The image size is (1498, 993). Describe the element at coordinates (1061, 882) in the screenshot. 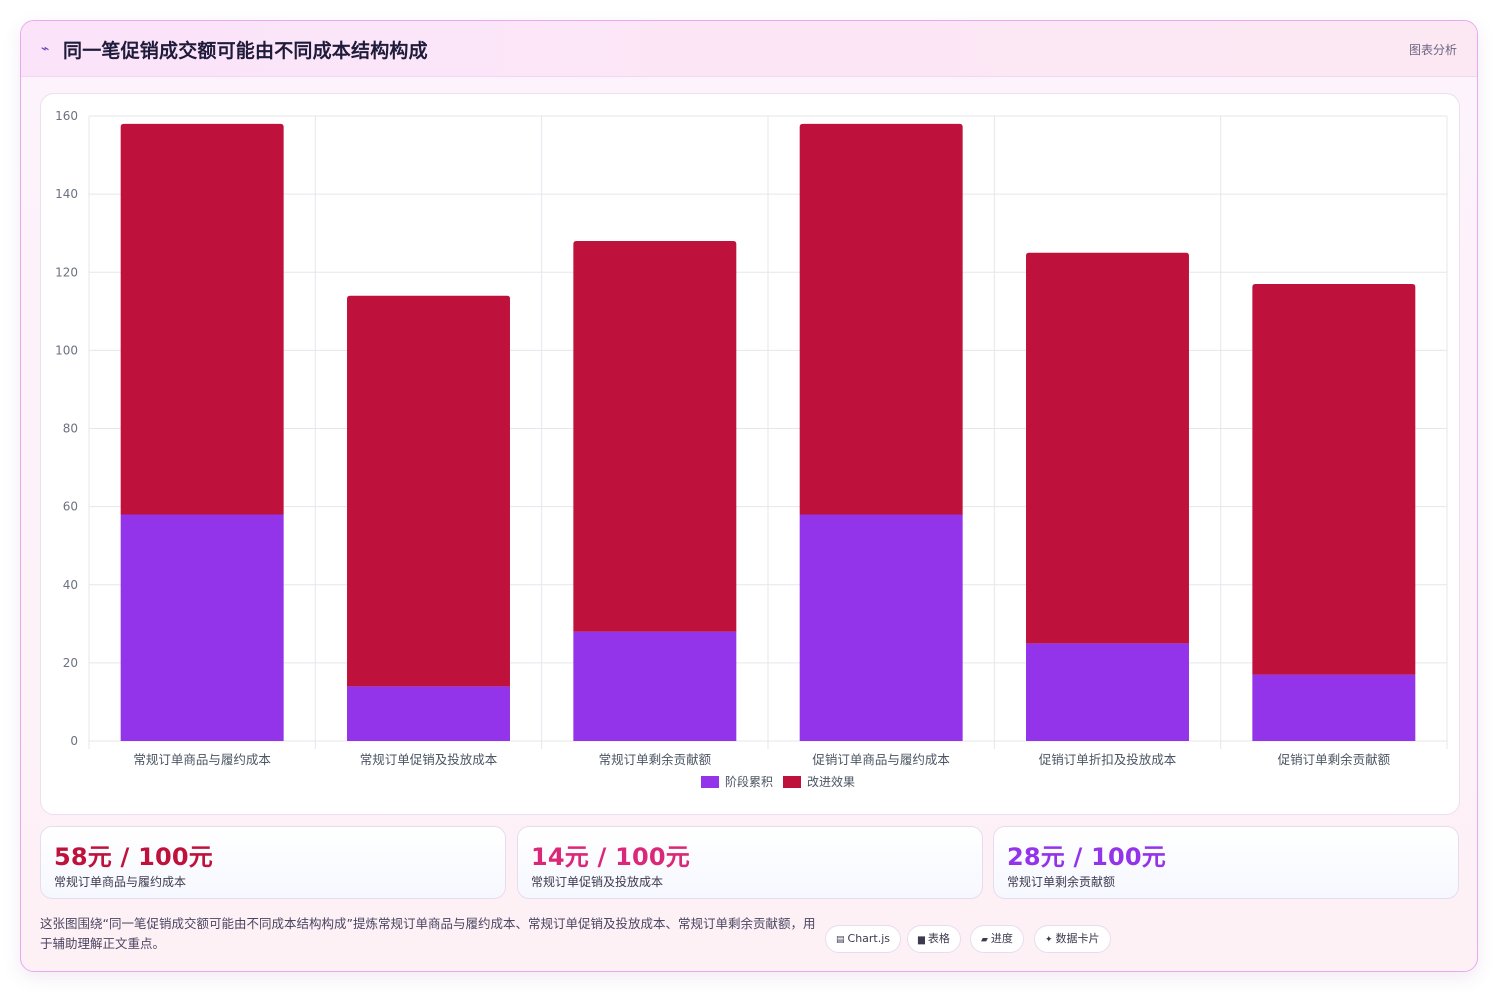

I see `stat-label: 常规订单剩余贡献额` at that location.